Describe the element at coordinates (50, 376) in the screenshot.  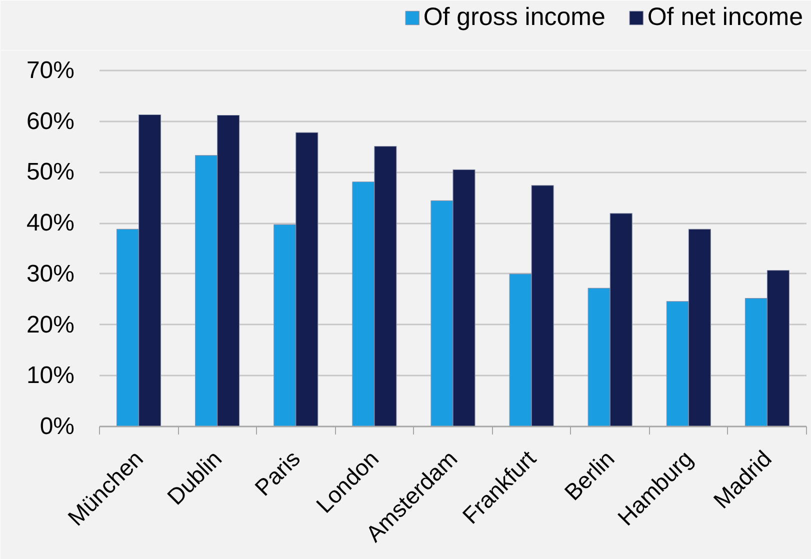
I see `y-tick-label: 10%` at that location.